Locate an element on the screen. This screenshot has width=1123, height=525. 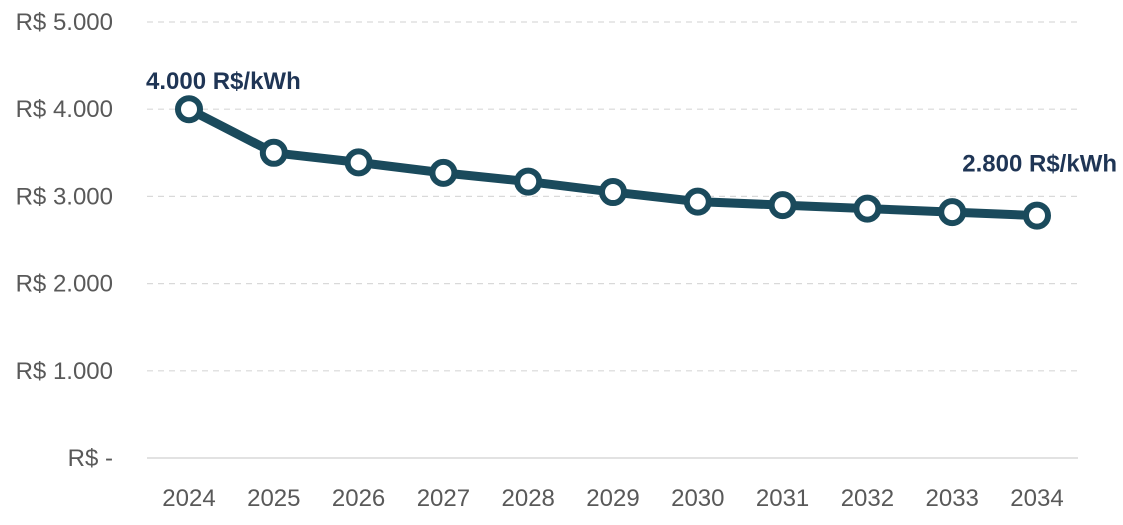
x-tick-label: 2032 is located at coordinates (867, 498).